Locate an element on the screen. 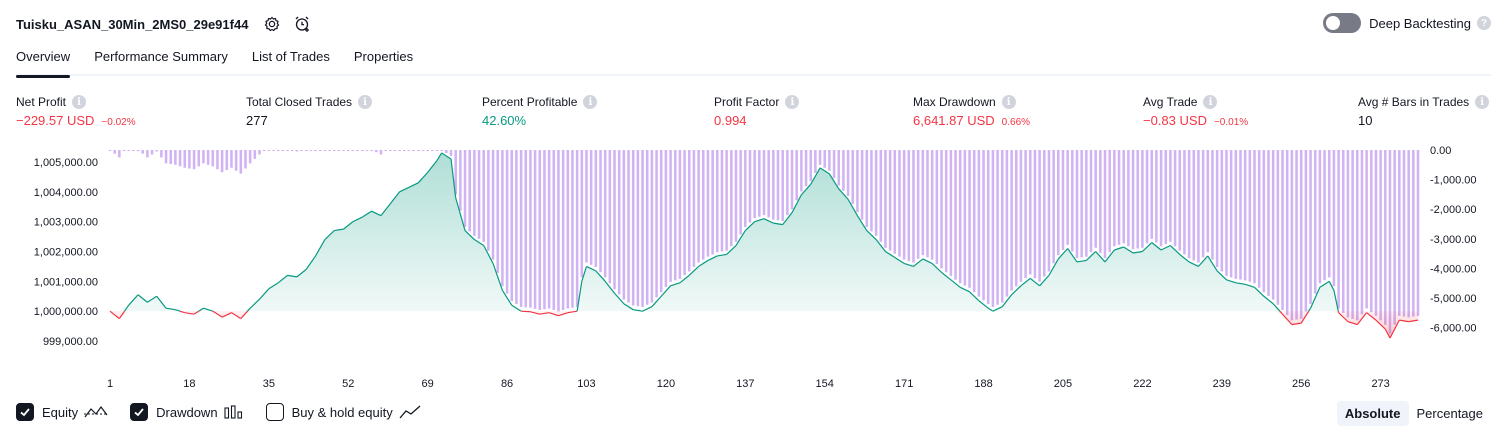 This screenshot has height=438, width=1507. buy-hold-label: Buy & hold equity is located at coordinates (342, 412).